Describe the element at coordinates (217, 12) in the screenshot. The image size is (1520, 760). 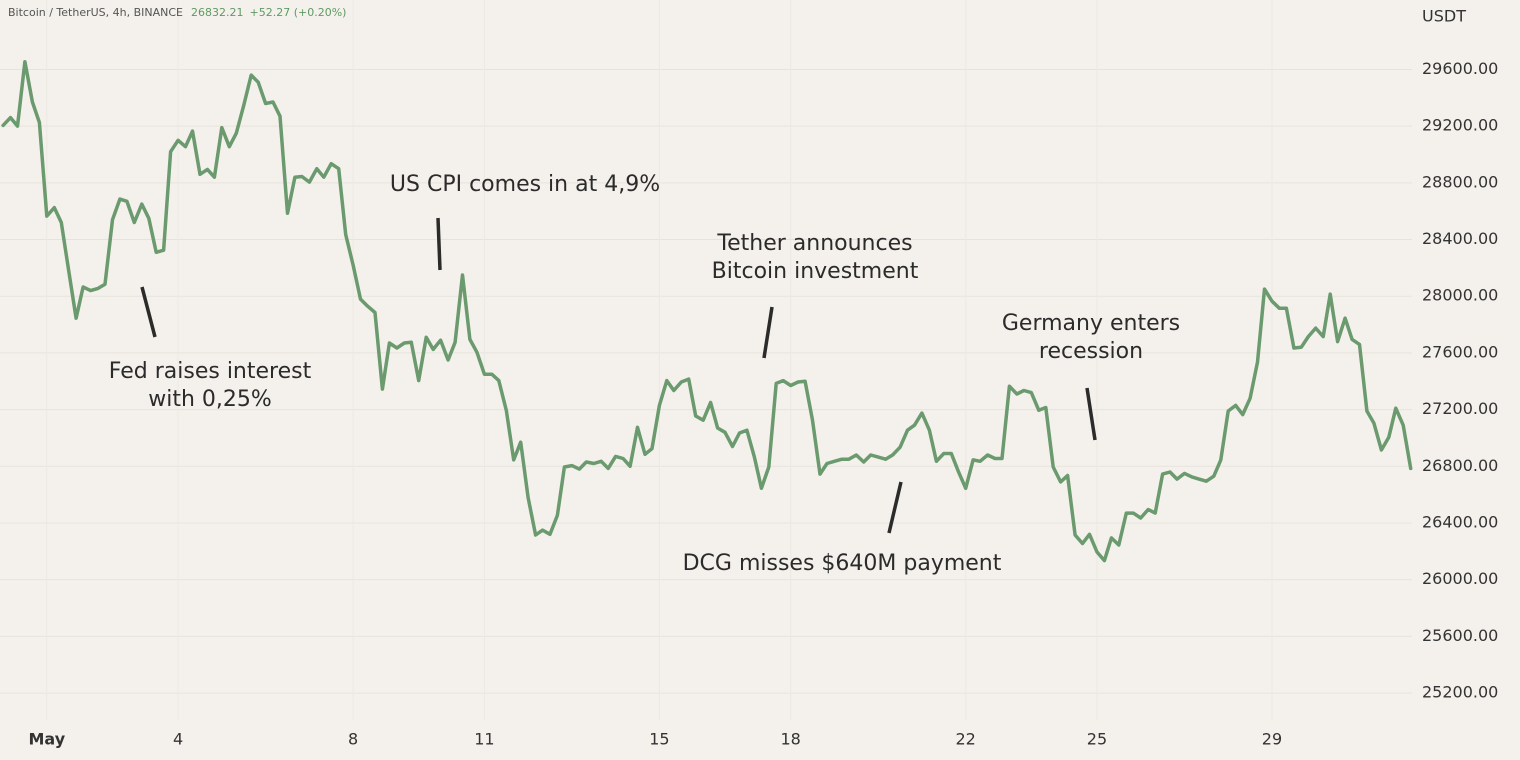
I see `last-price: 26832.21` at that location.